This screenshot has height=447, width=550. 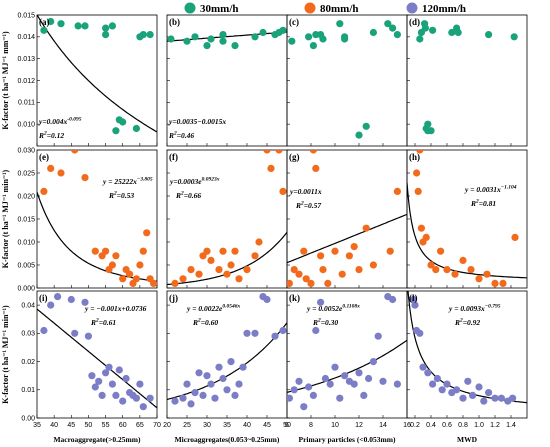 I want to click on panel-label: (h), so click(x=414, y=157).